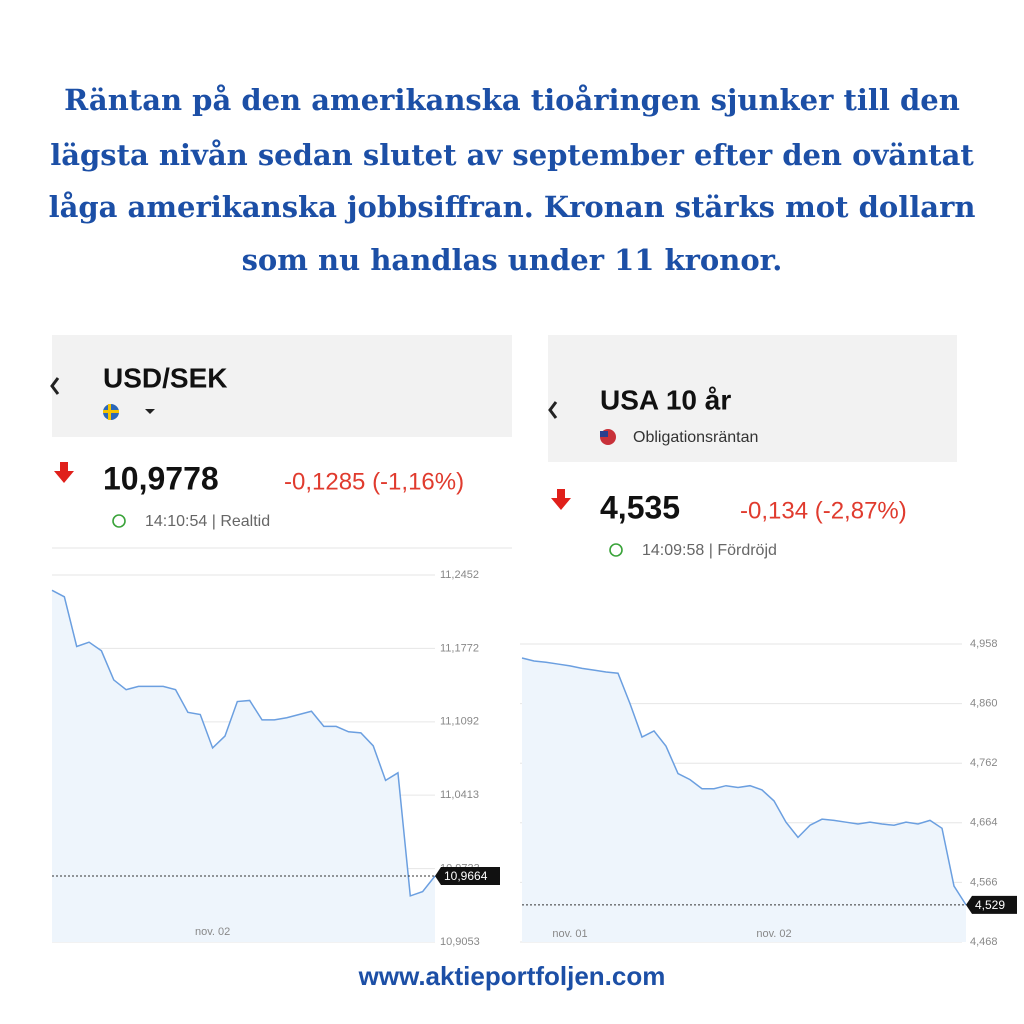  Describe the element at coordinates (665, 399) in the screenshot. I see `symbol: USA 10 år` at that location.